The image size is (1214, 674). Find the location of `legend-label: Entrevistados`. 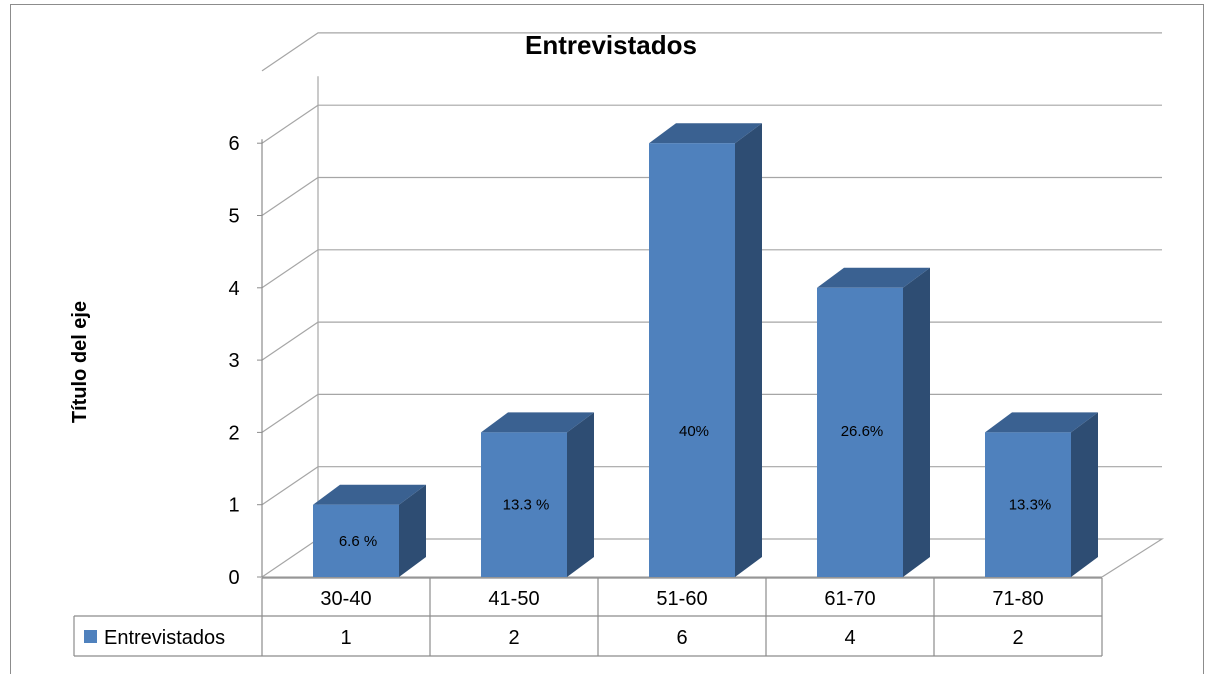

legend-label: Entrevistados is located at coordinates (164, 638).